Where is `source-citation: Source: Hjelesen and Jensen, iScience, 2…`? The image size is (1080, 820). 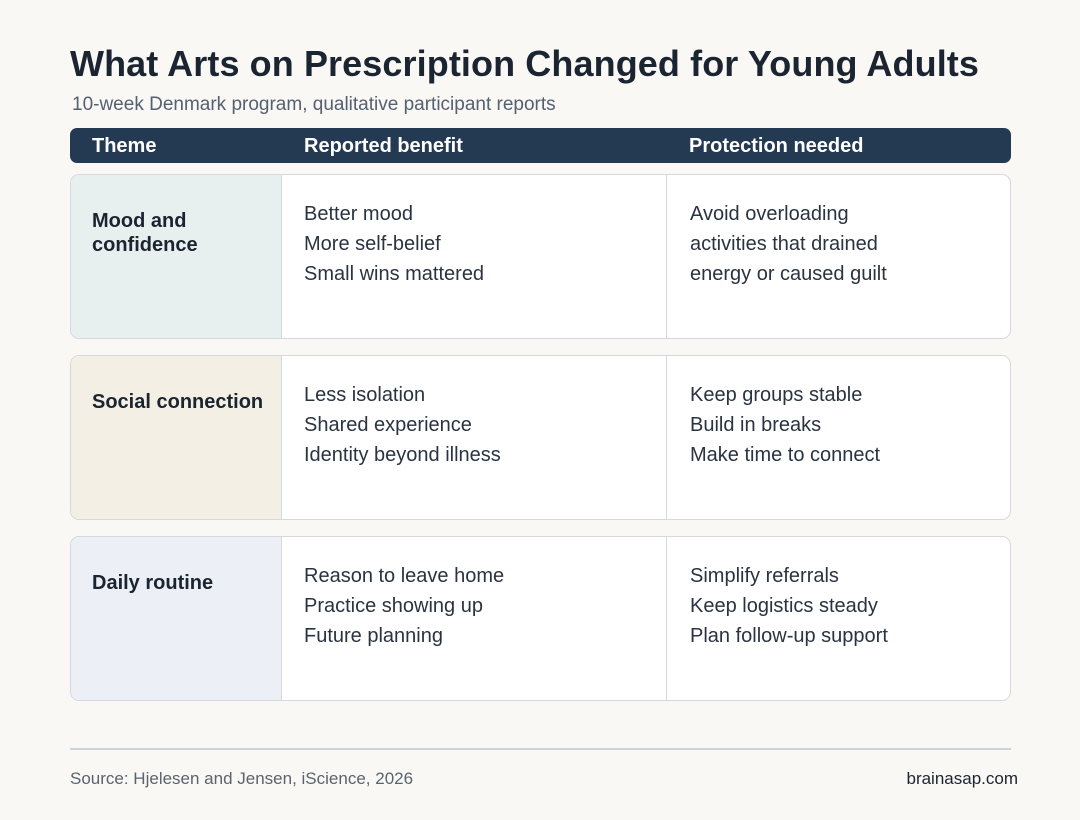
source-citation: Source: Hjelesen and Jensen, iScience, 2… is located at coordinates (242, 778).